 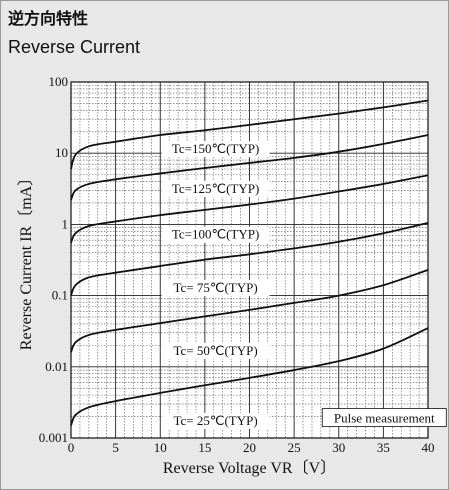 I want to click on series-label: Tc= 75℃(TYP), so click(x=215, y=287).